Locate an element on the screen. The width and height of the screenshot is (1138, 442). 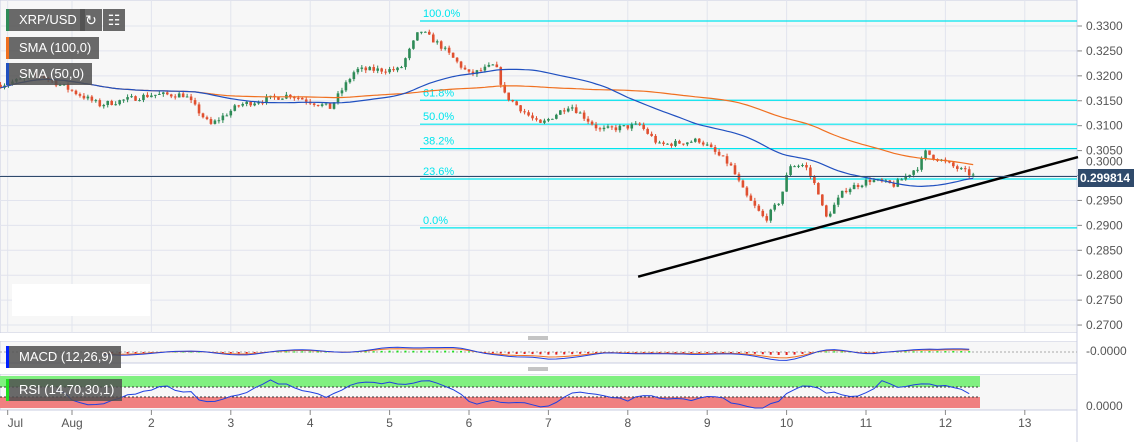
trendline is located at coordinates (858, 216).